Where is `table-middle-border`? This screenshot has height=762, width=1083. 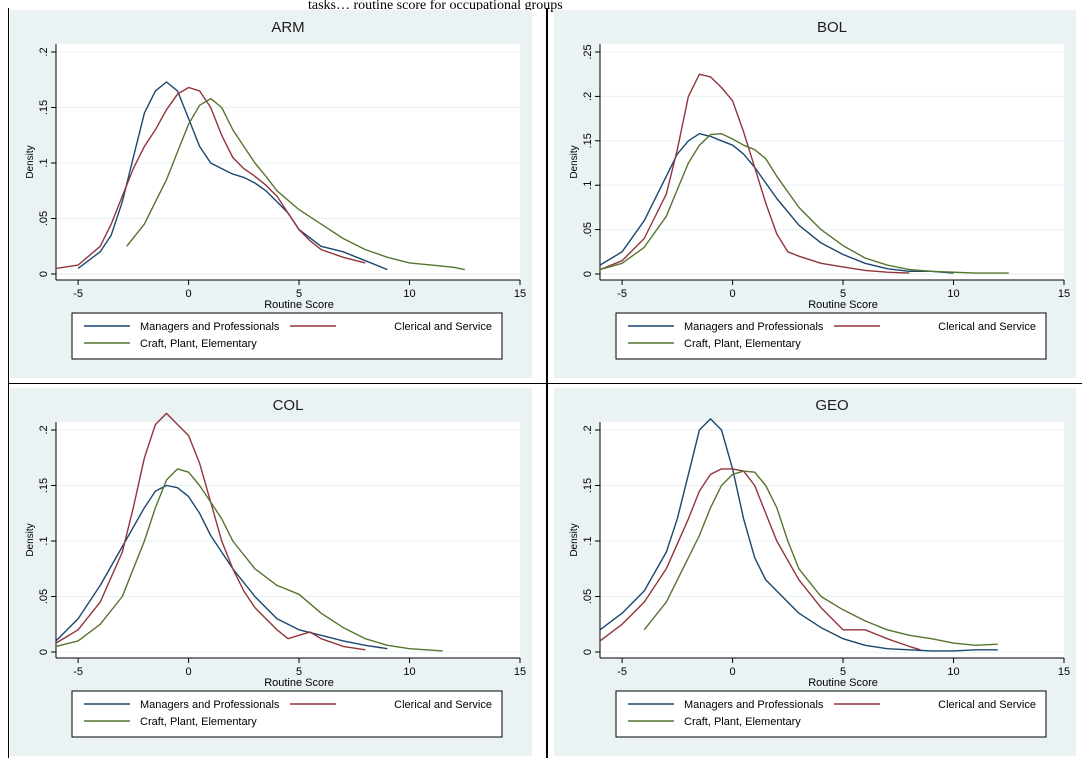 table-middle-border is located at coordinates (545, 383).